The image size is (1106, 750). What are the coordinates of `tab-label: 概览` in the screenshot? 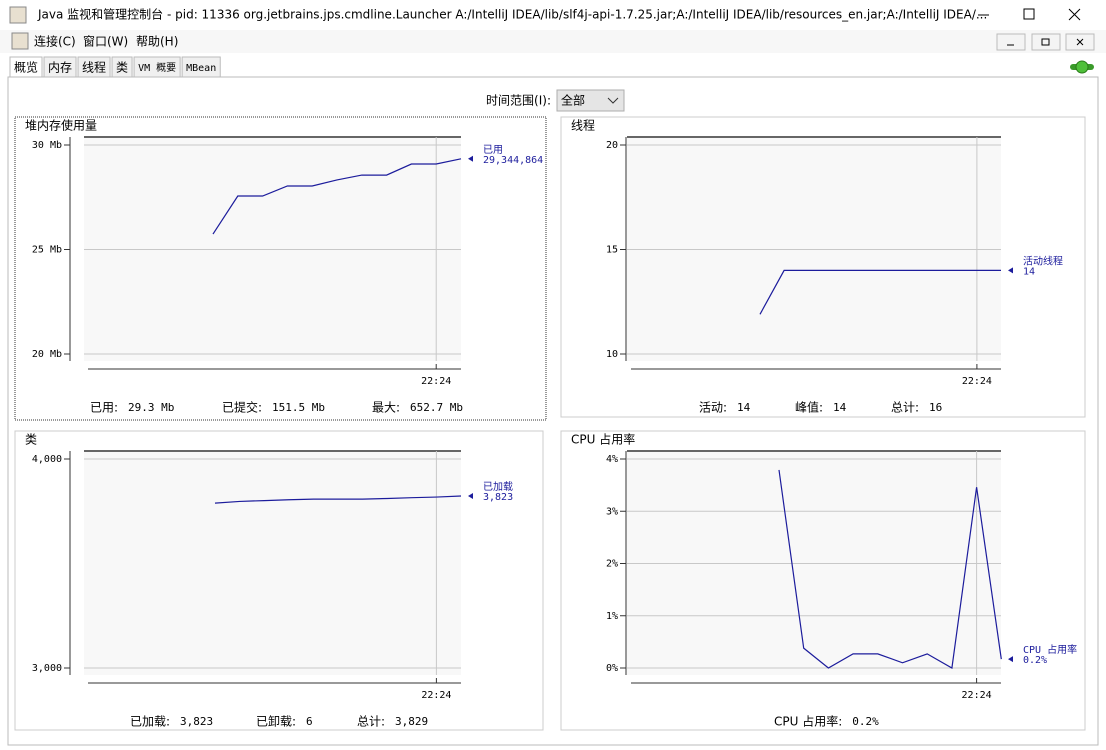 It's located at (26, 67).